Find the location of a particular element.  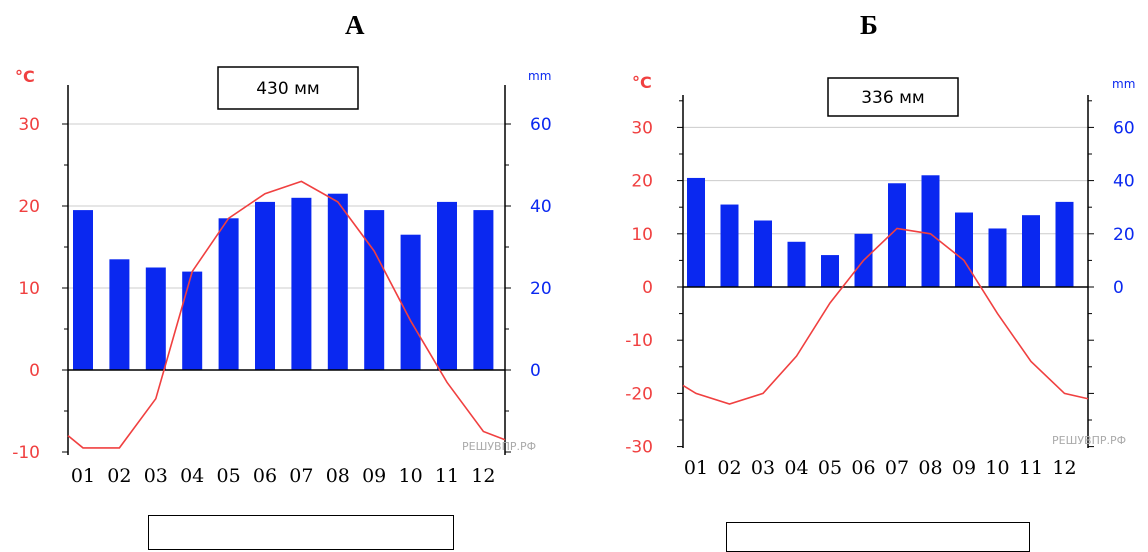

temp-tick-label-b: 10 is located at coordinates (642, 235).